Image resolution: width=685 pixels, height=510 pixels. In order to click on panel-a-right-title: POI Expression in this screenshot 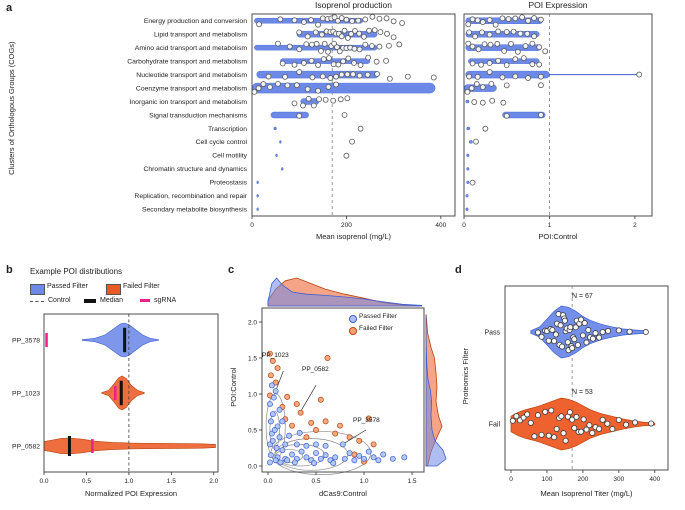, I will do `click(558, 5)`.